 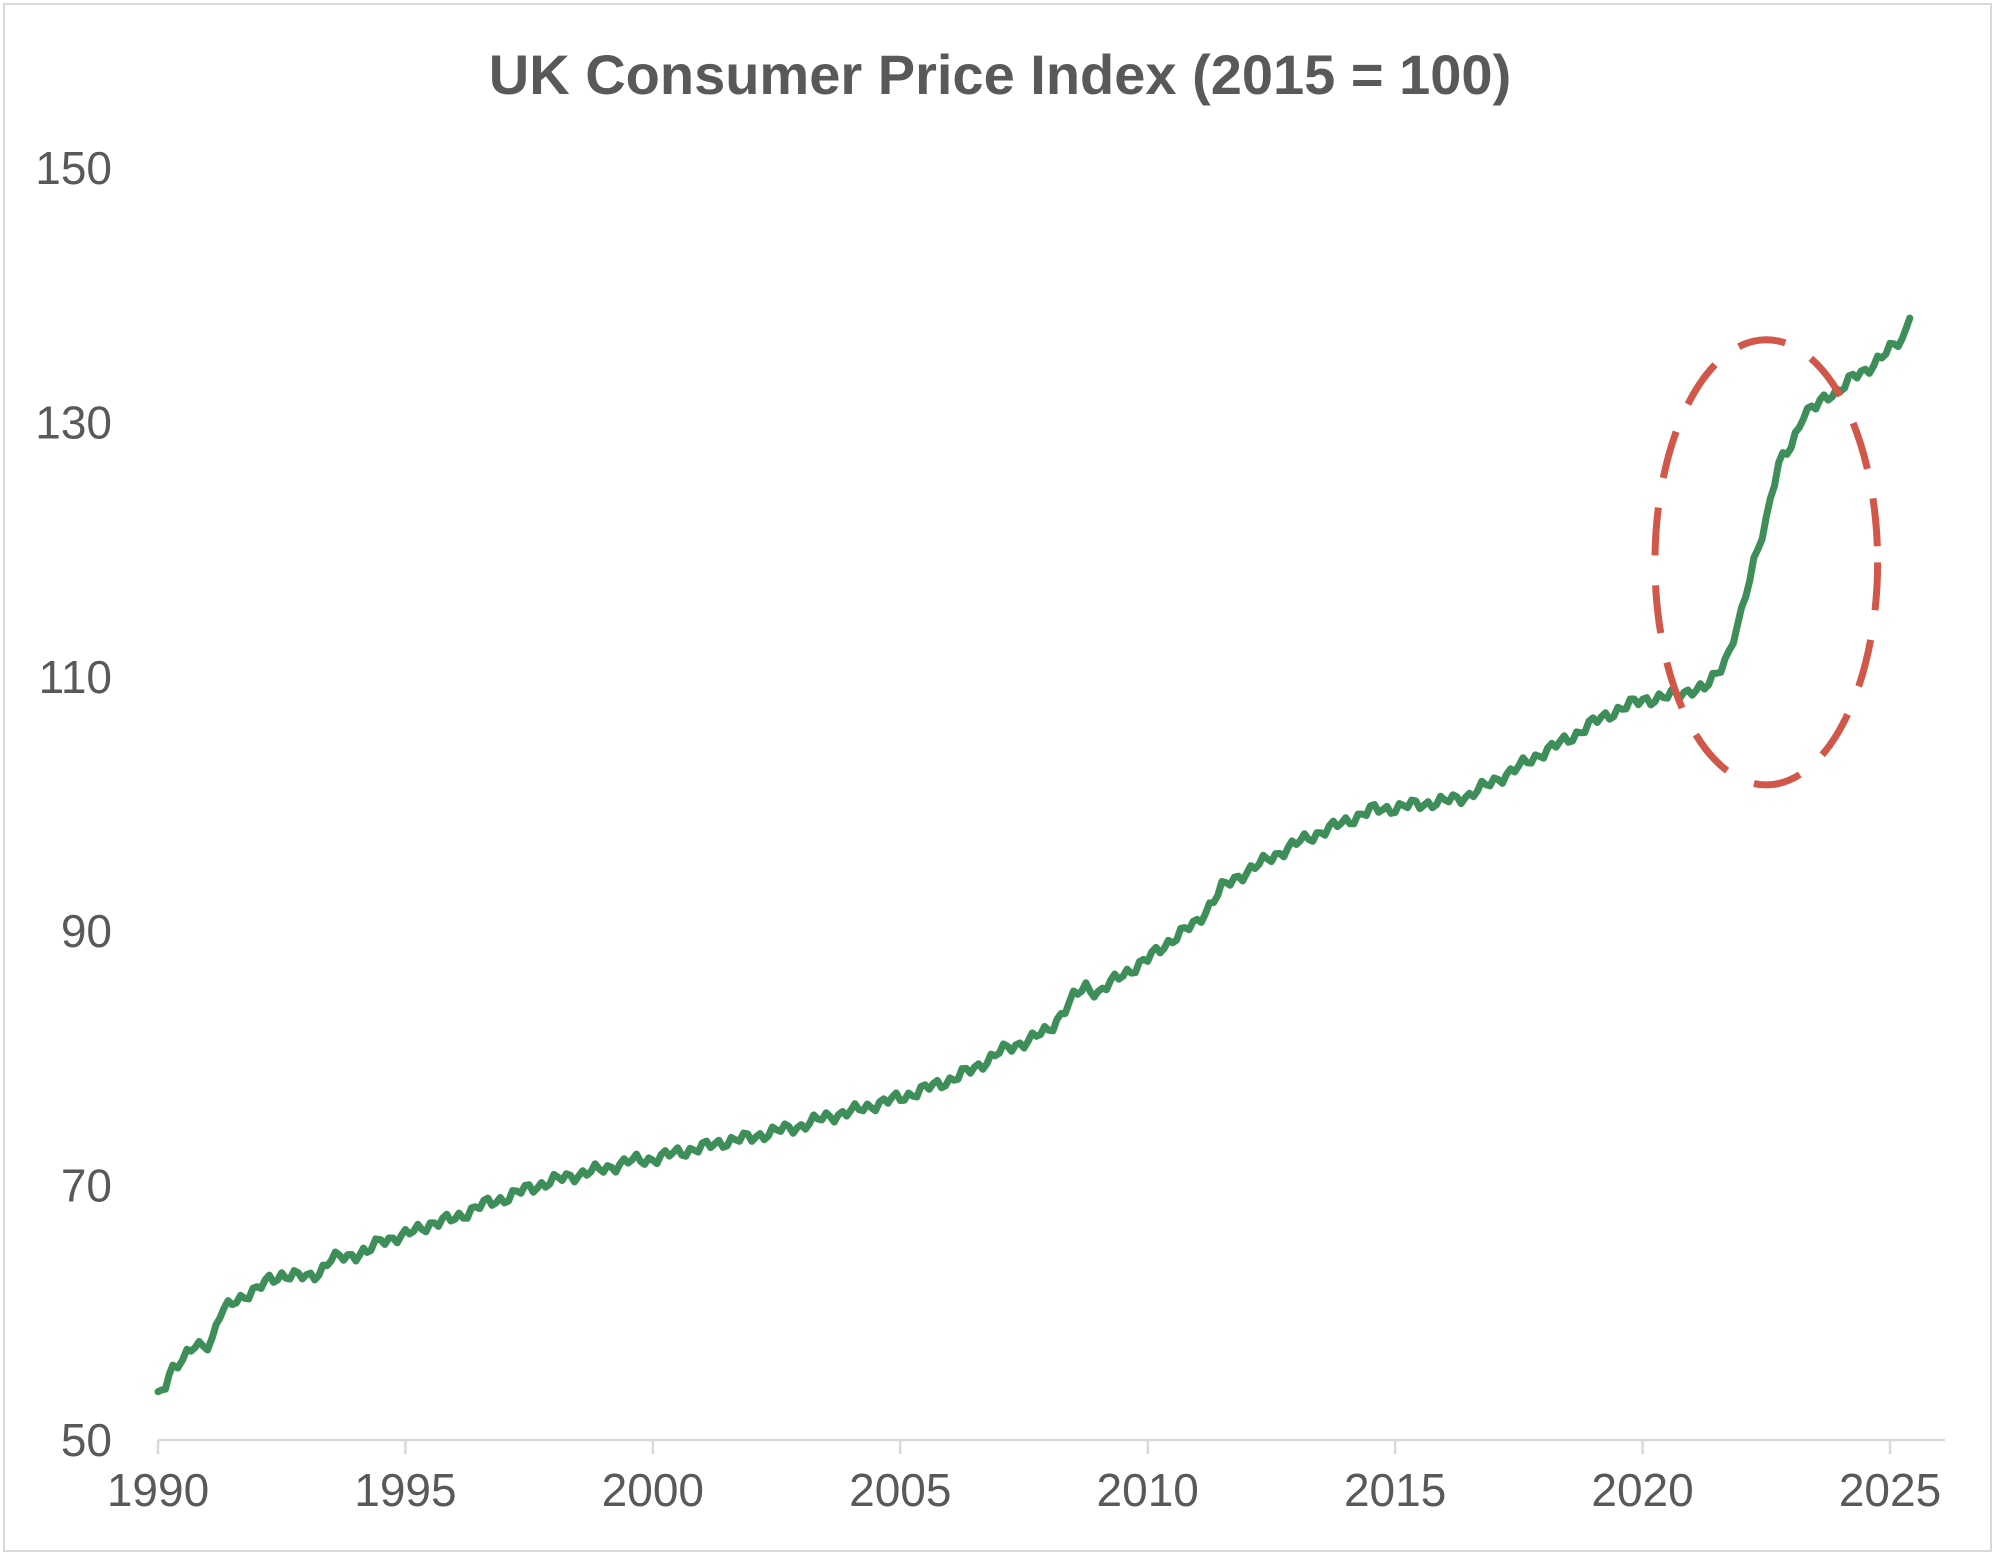 I want to click on y-tick-label: 130, so click(x=73, y=422).